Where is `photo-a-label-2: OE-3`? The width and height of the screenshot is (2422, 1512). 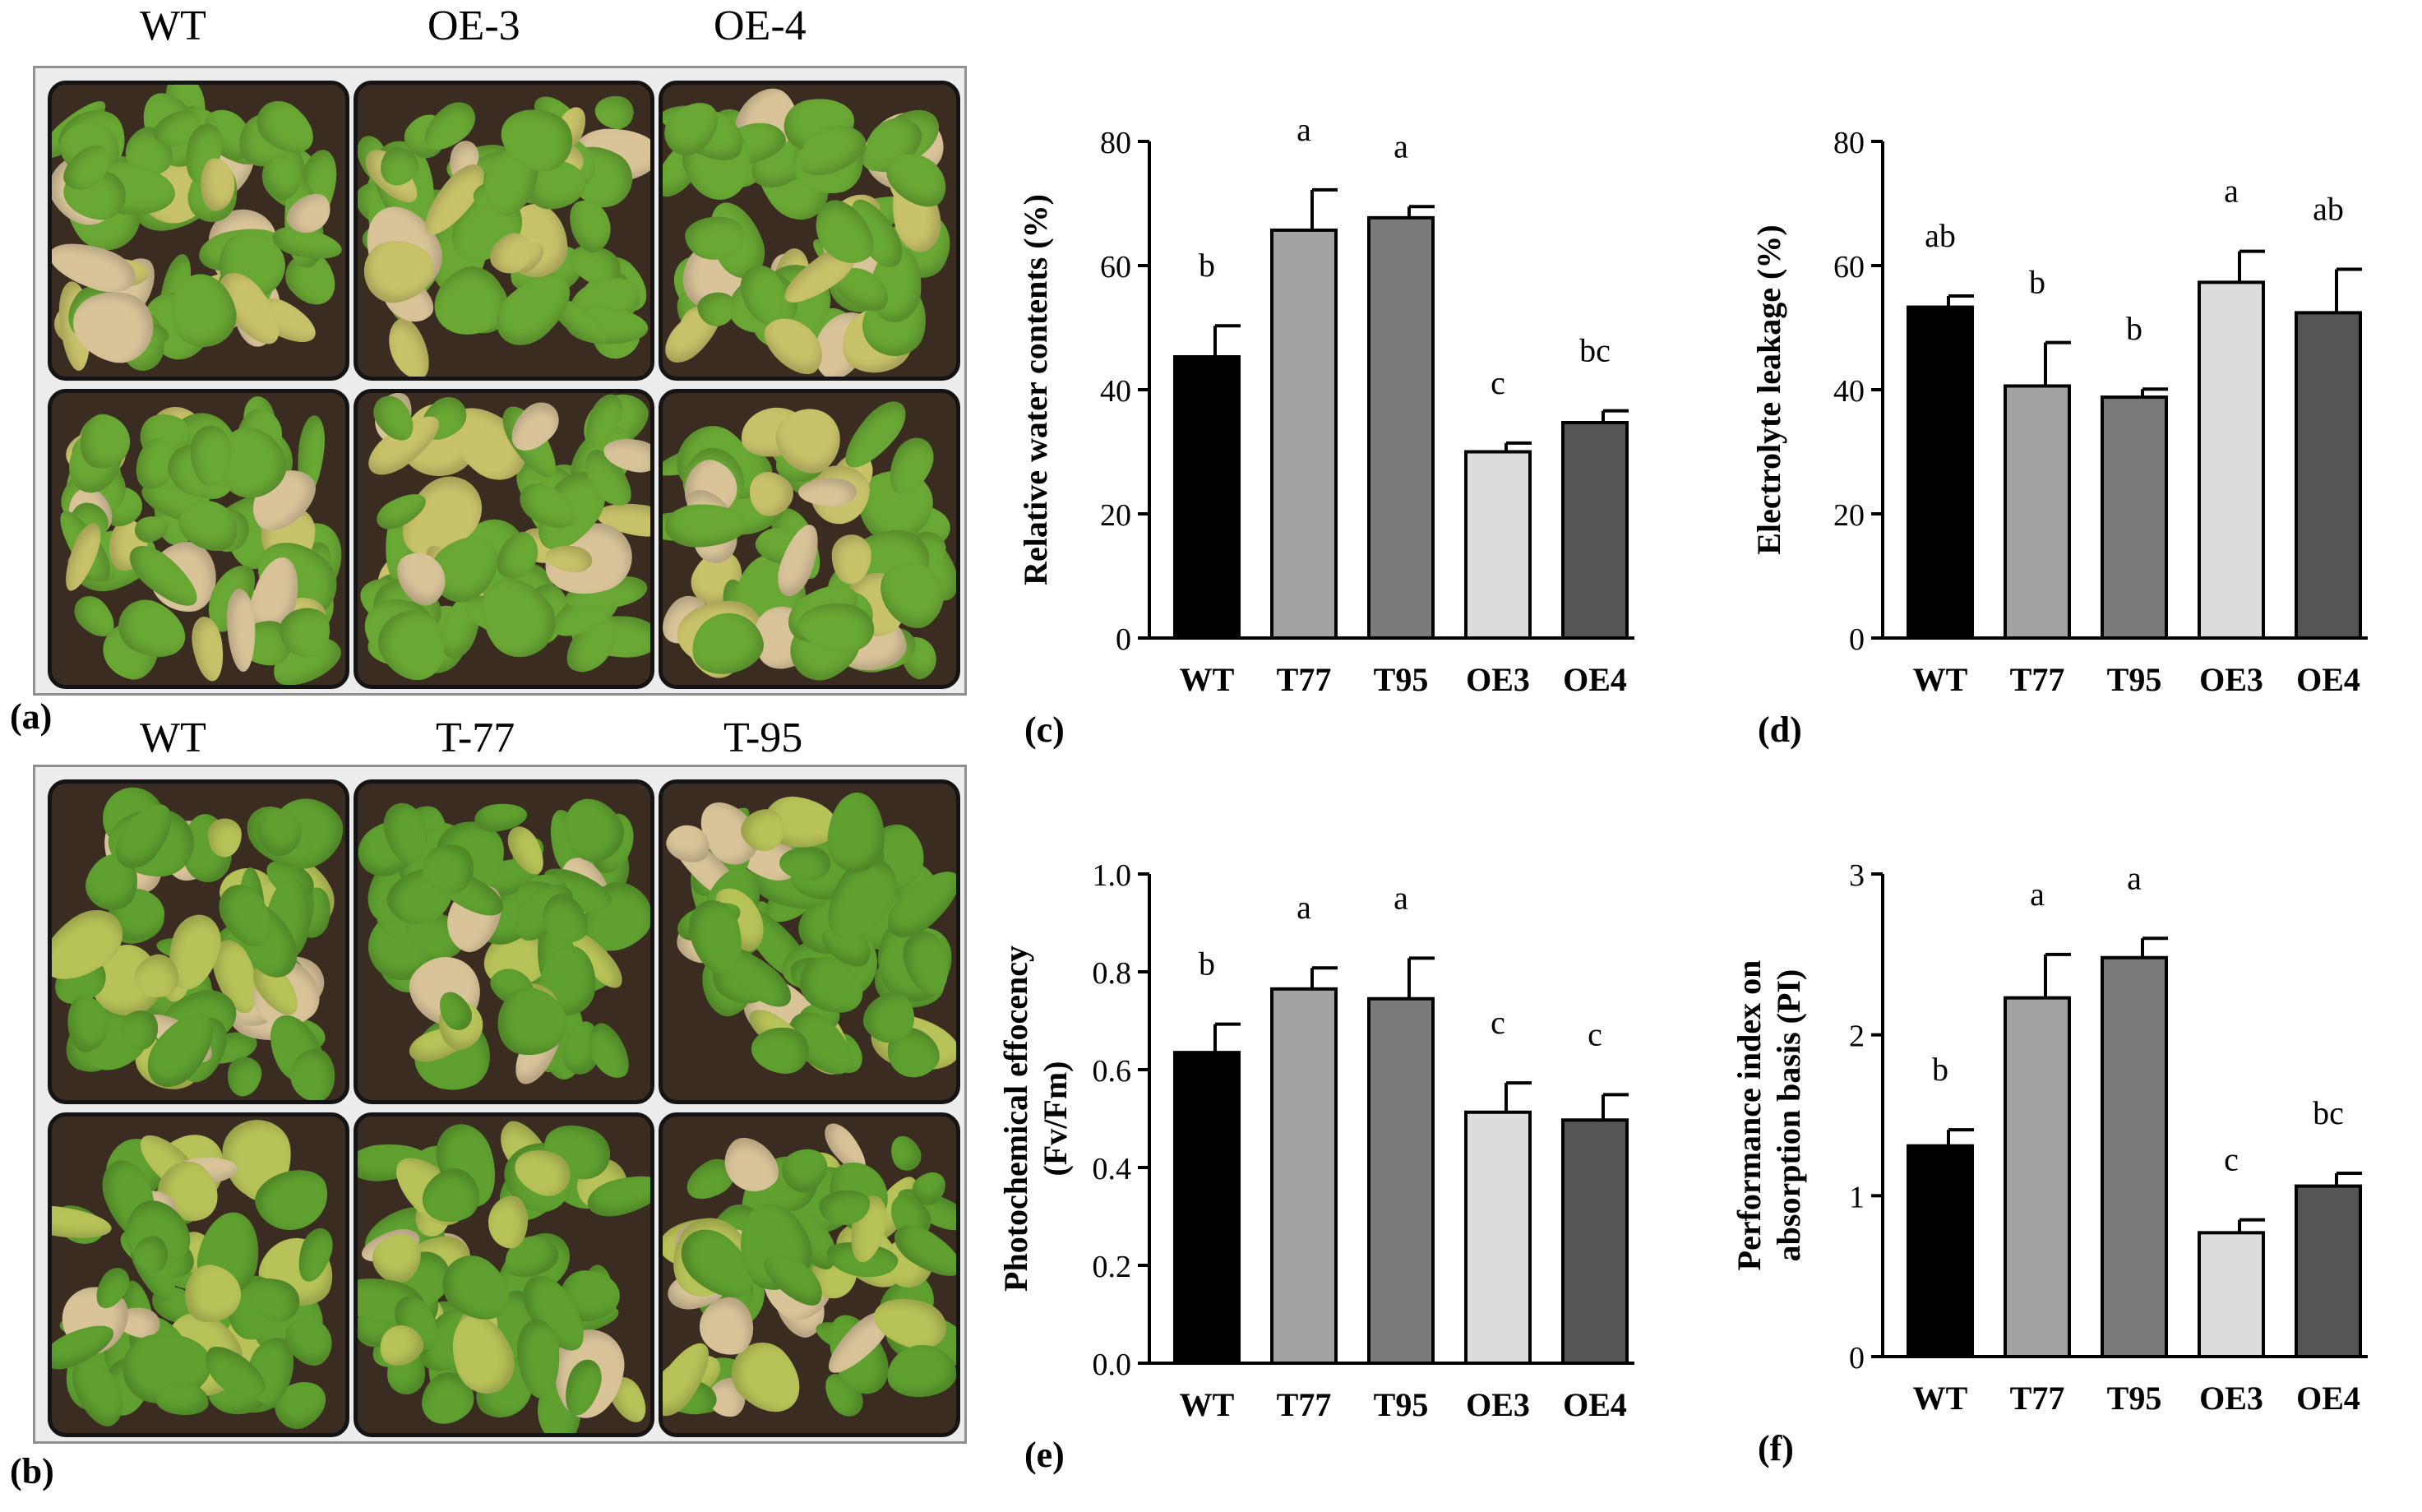 photo-a-label-2: OE-3 is located at coordinates (474, 25).